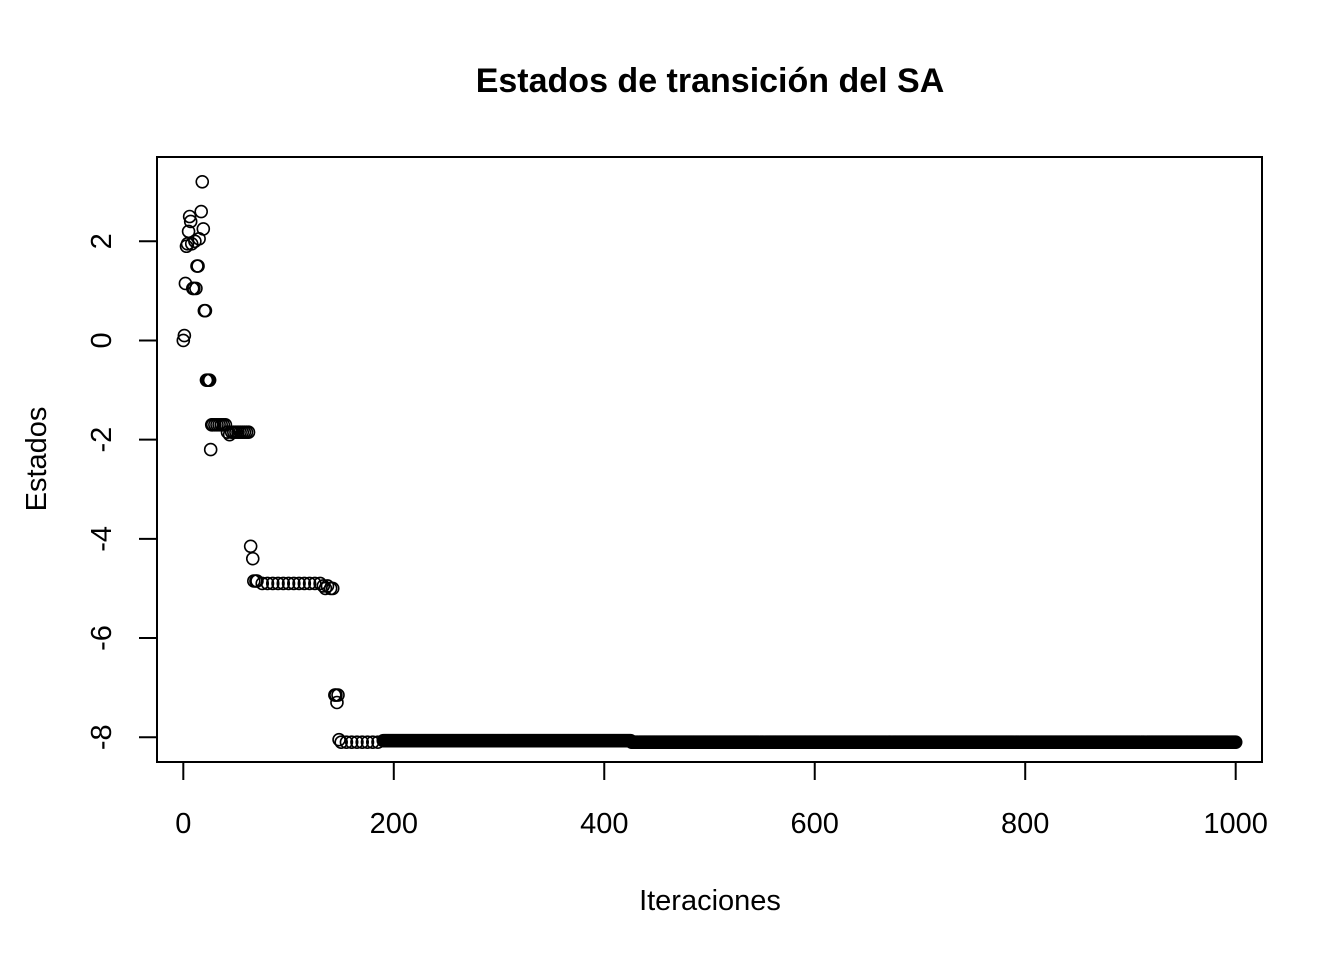 Image resolution: width=1344 pixels, height=960 pixels. I want to click on y-tick-label: -8, so click(102, 737).